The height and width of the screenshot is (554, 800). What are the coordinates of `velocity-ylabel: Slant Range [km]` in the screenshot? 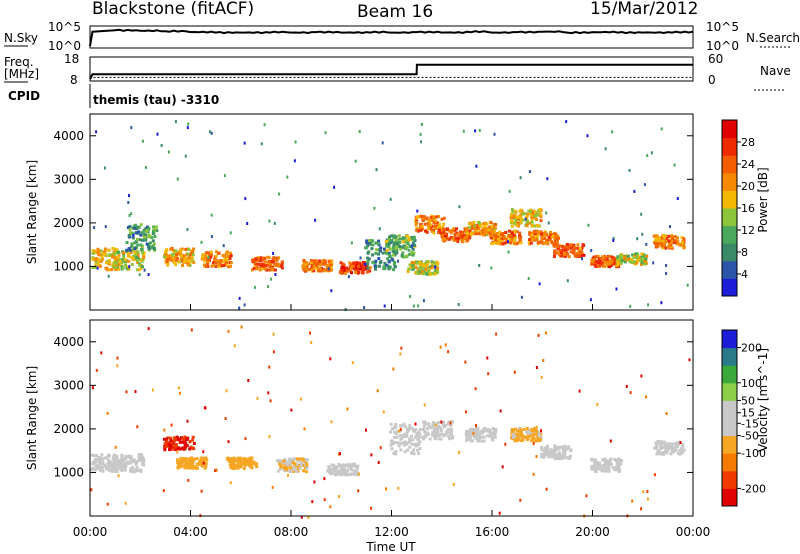 It's located at (32, 418).